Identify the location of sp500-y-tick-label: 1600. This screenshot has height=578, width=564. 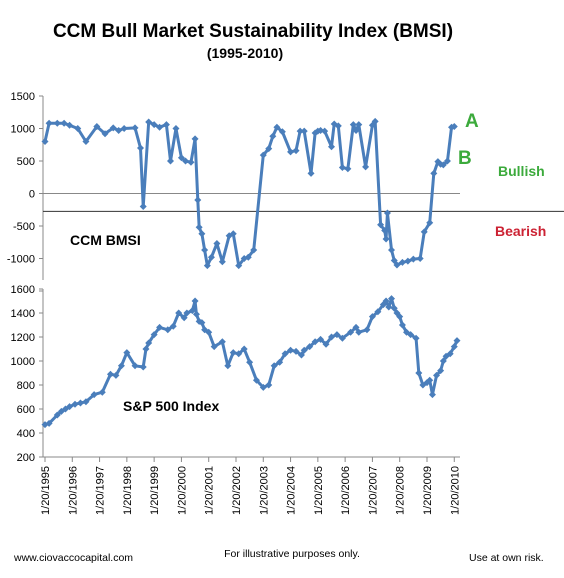
(23, 290).